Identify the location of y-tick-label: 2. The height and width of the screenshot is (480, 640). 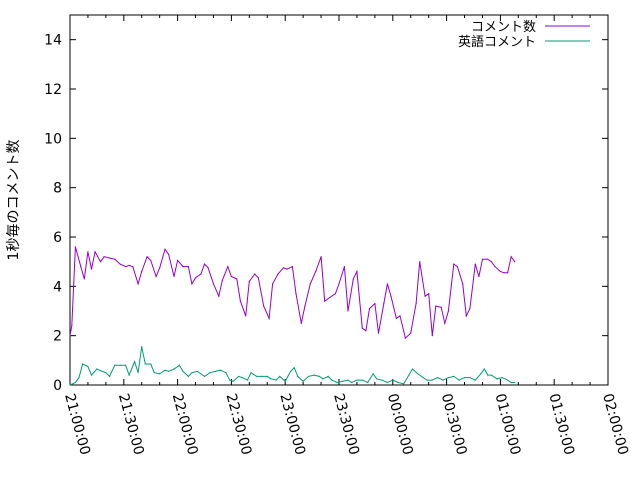
(57, 337).